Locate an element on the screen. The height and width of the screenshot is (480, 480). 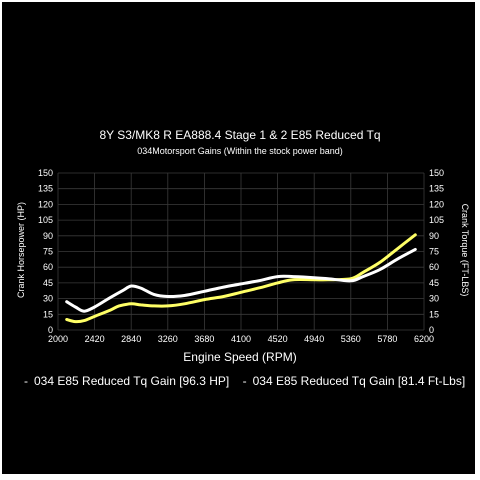
y-tick-left: 75 is located at coordinates (48, 252).